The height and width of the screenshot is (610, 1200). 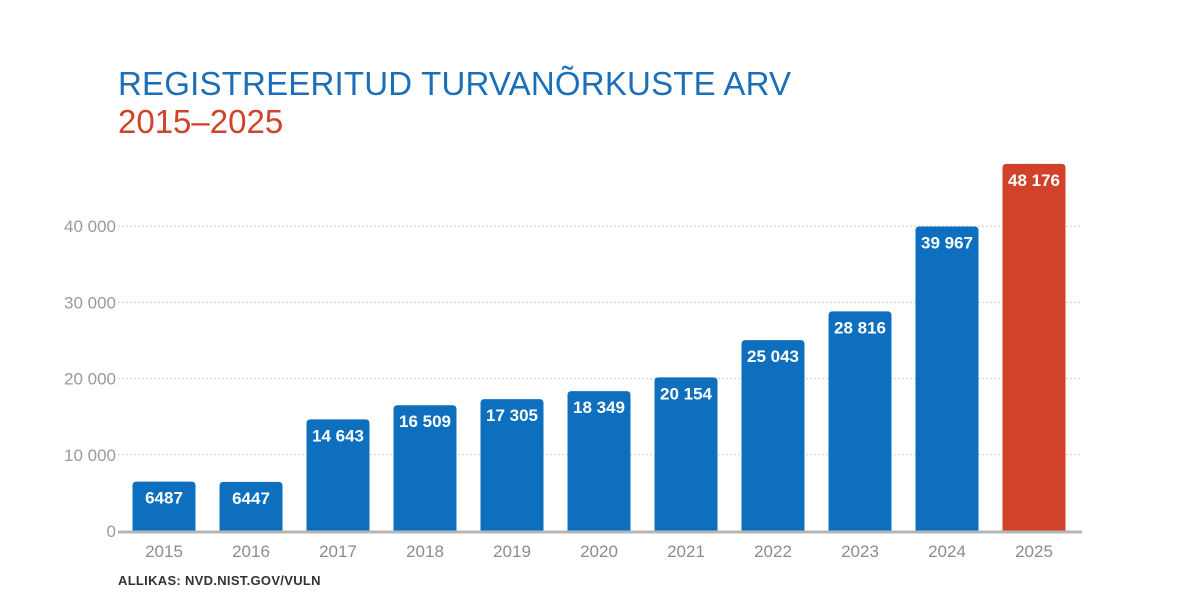 What do you see at coordinates (512, 415) in the screenshot?
I see `bar-value-label: 17 305` at bounding box center [512, 415].